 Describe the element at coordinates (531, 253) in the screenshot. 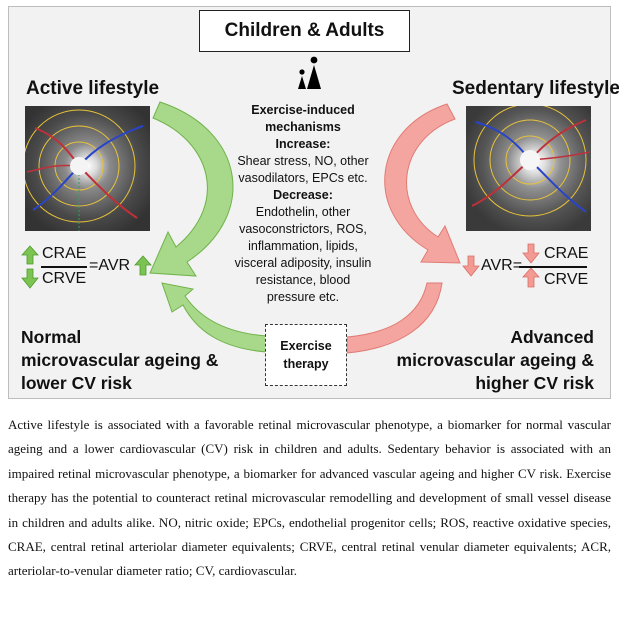

I see `crae-down-arrow-icon` at that location.